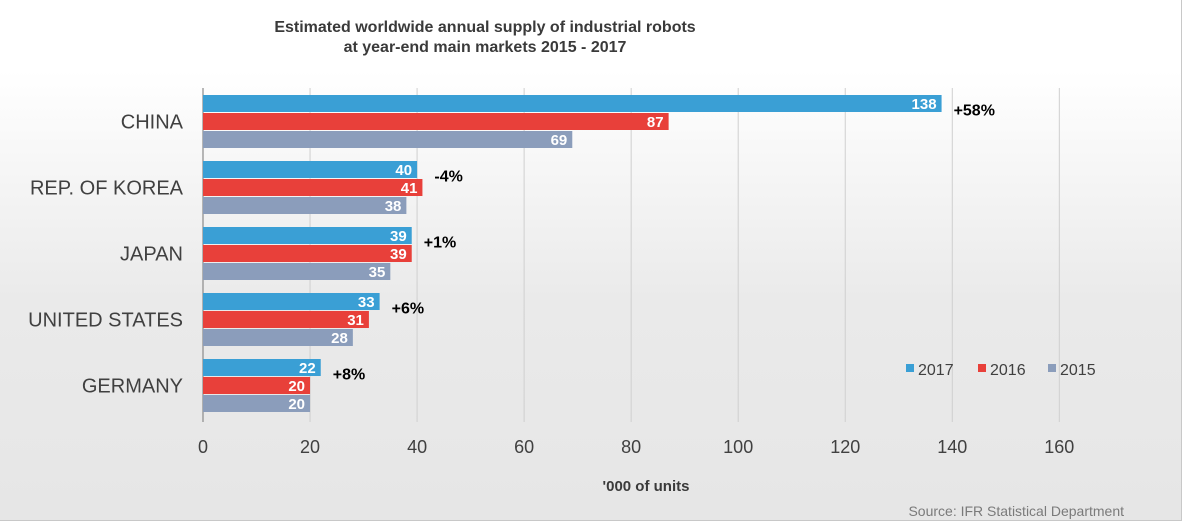 The width and height of the screenshot is (1183, 525). I want to click on change-annotation: -4%, so click(448, 177).